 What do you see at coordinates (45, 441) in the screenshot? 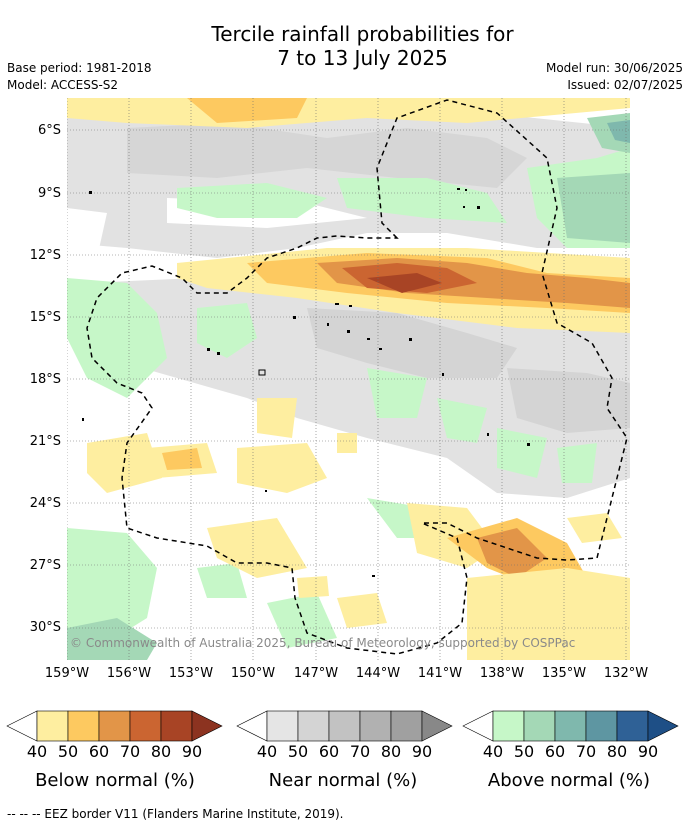
I see `lat-label: 21°S` at bounding box center [45, 441].